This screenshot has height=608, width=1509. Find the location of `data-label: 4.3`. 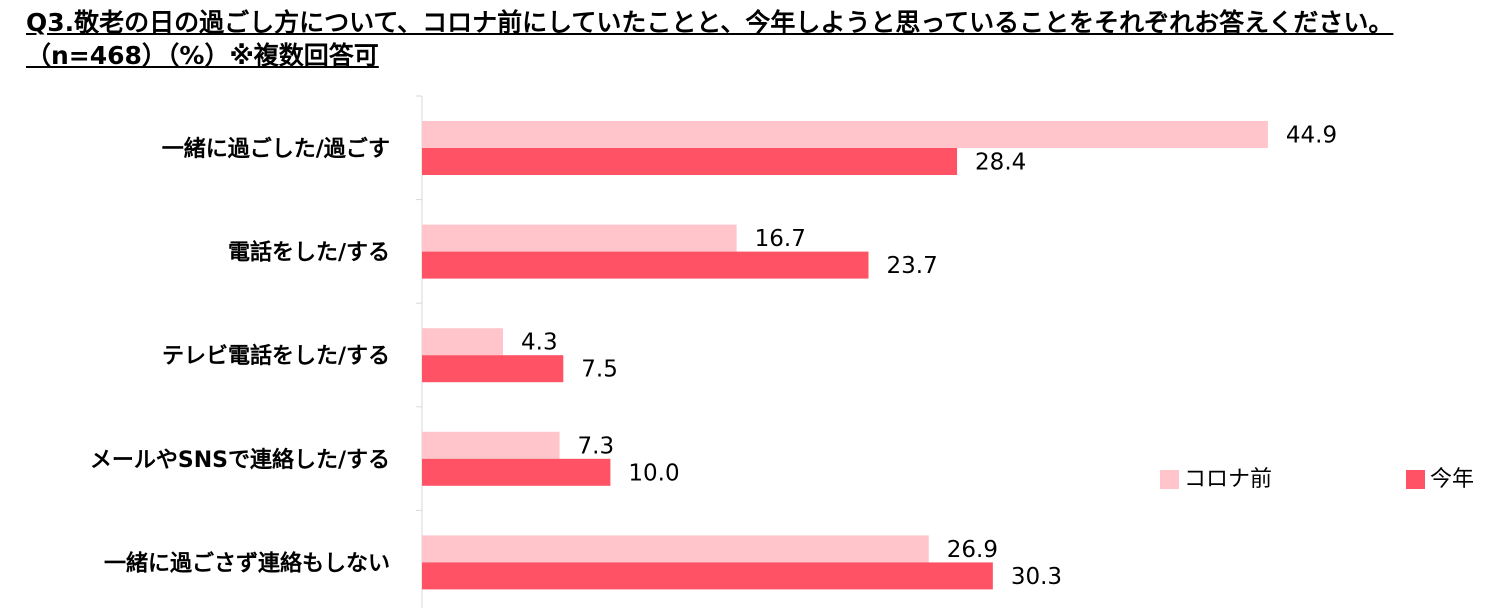

data-label: 4.3 is located at coordinates (539, 343).